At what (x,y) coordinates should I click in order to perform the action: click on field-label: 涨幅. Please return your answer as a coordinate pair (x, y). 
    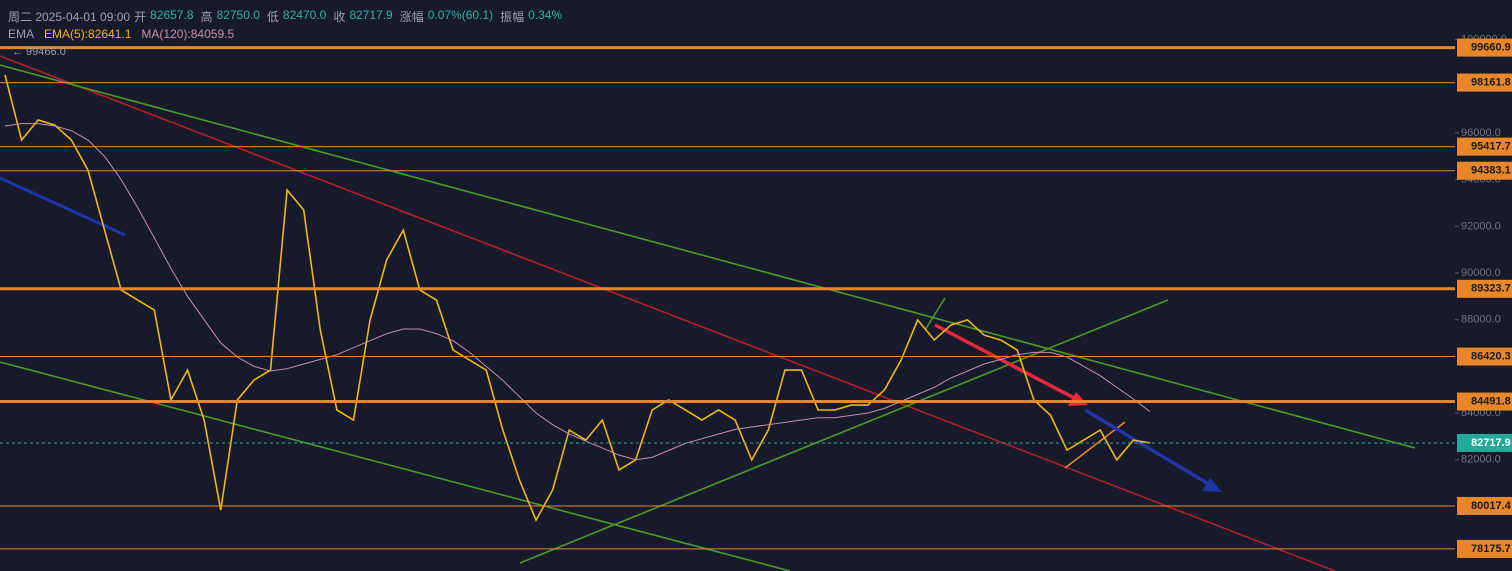
    Looking at the image, I should click on (411, 17).